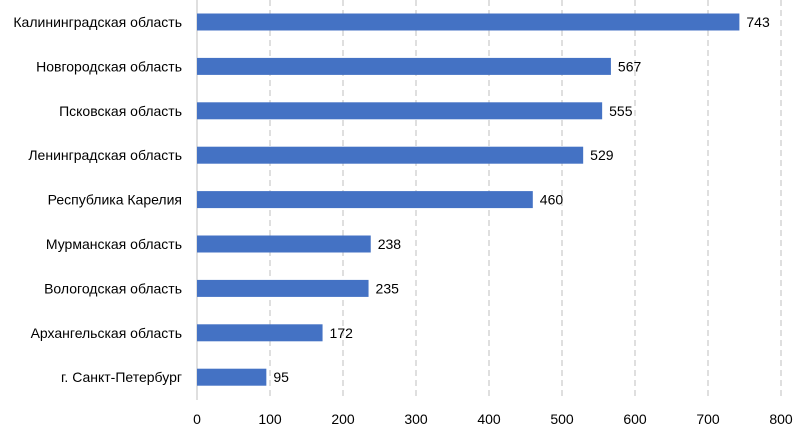 Image resolution: width=794 pixels, height=426 pixels. Describe the element at coordinates (343, 418) in the screenshot. I see `x-tick-label: 200` at that location.